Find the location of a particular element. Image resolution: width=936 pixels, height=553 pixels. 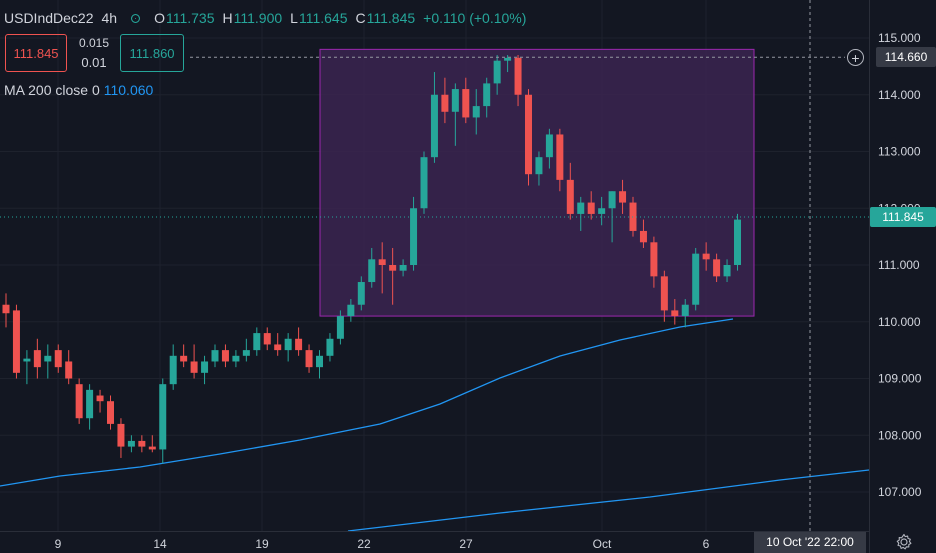

high-label: H is located at coordinates (227, 18).